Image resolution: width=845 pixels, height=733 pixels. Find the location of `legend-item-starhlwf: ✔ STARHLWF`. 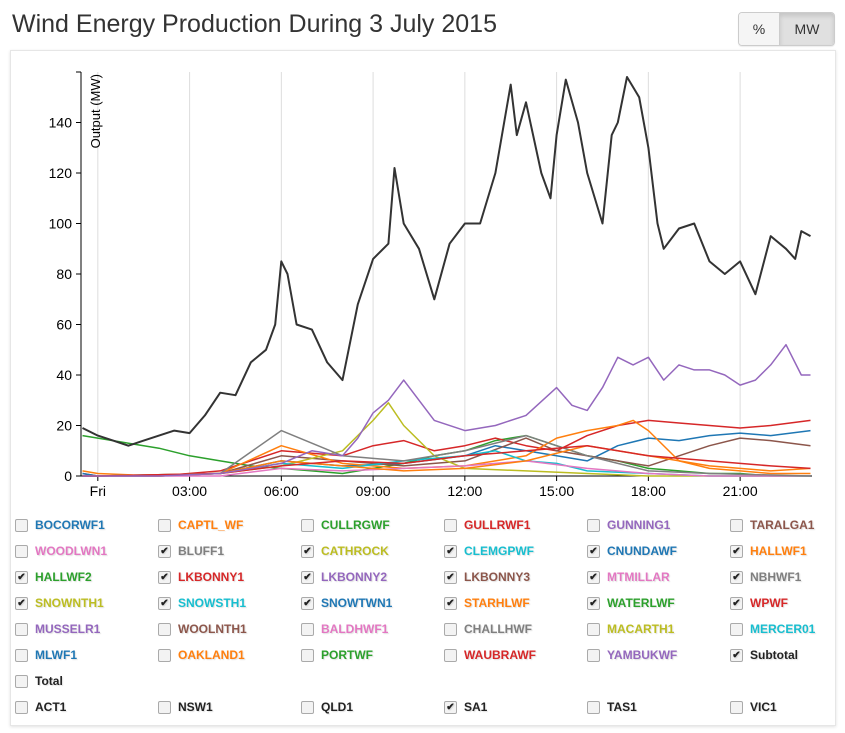

legend-item-starhlwf: ✔ STARHLWF is located at coordinates (487, 603).